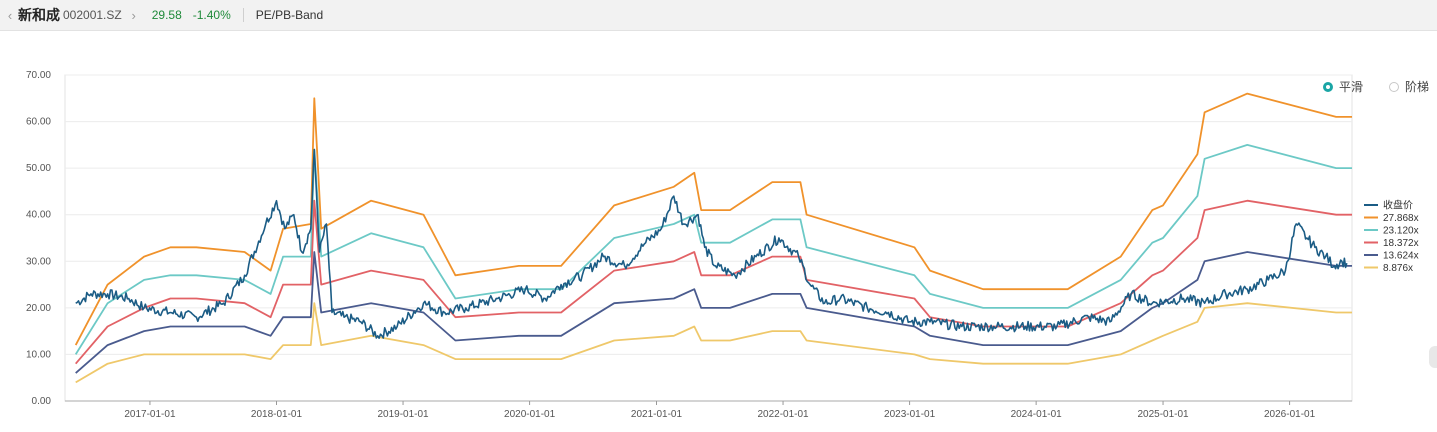 This screenshot has height=432, width=1437. Describe the element at coordinates (38, 308) in the screenshot. I see `y-tick-label: 20.00` at that location.